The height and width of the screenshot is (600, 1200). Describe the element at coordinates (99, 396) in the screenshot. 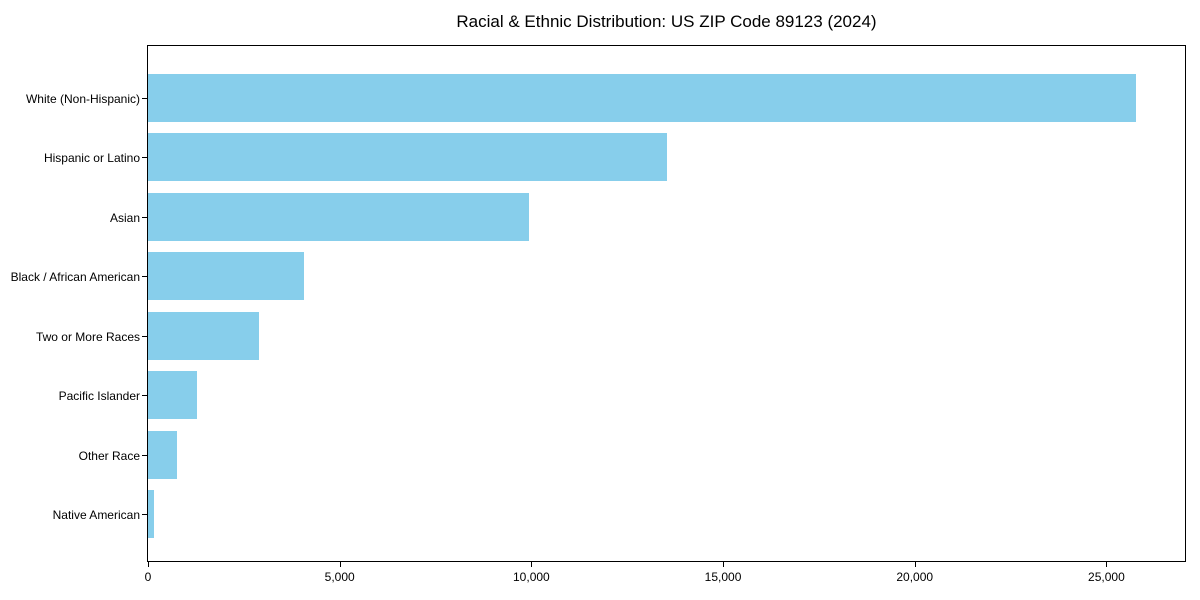

I see `y-tick-label-pacific-islander: Pacific Islander` at that location.